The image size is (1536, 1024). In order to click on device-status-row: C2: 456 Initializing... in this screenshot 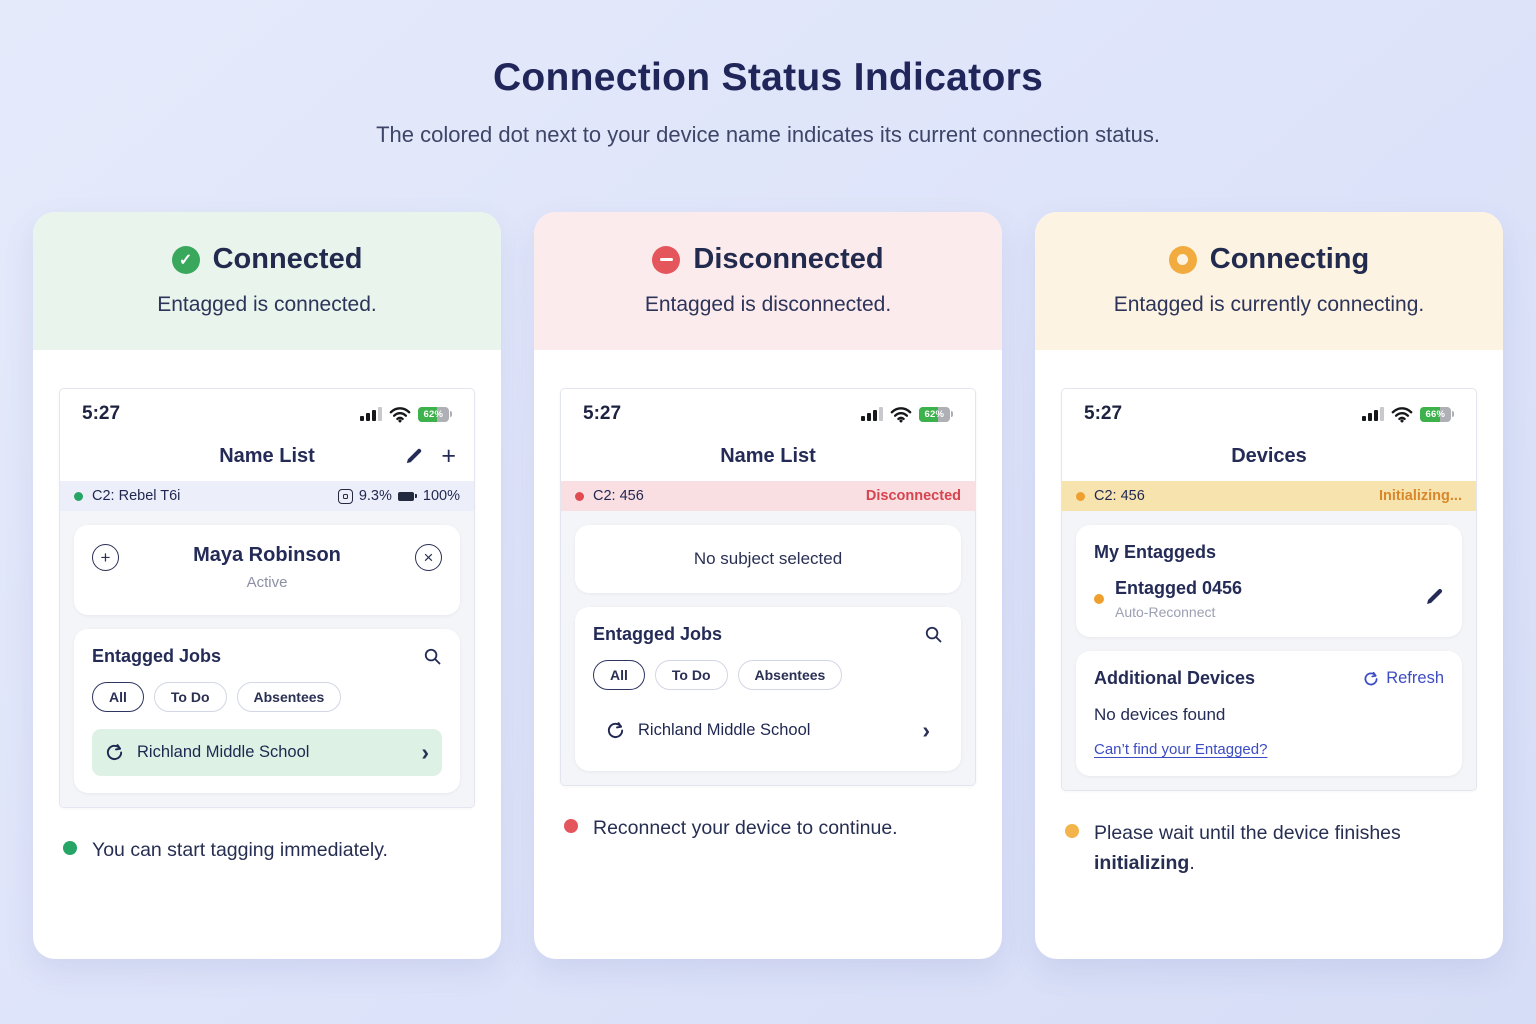, I will do `click(1269, 496)`.